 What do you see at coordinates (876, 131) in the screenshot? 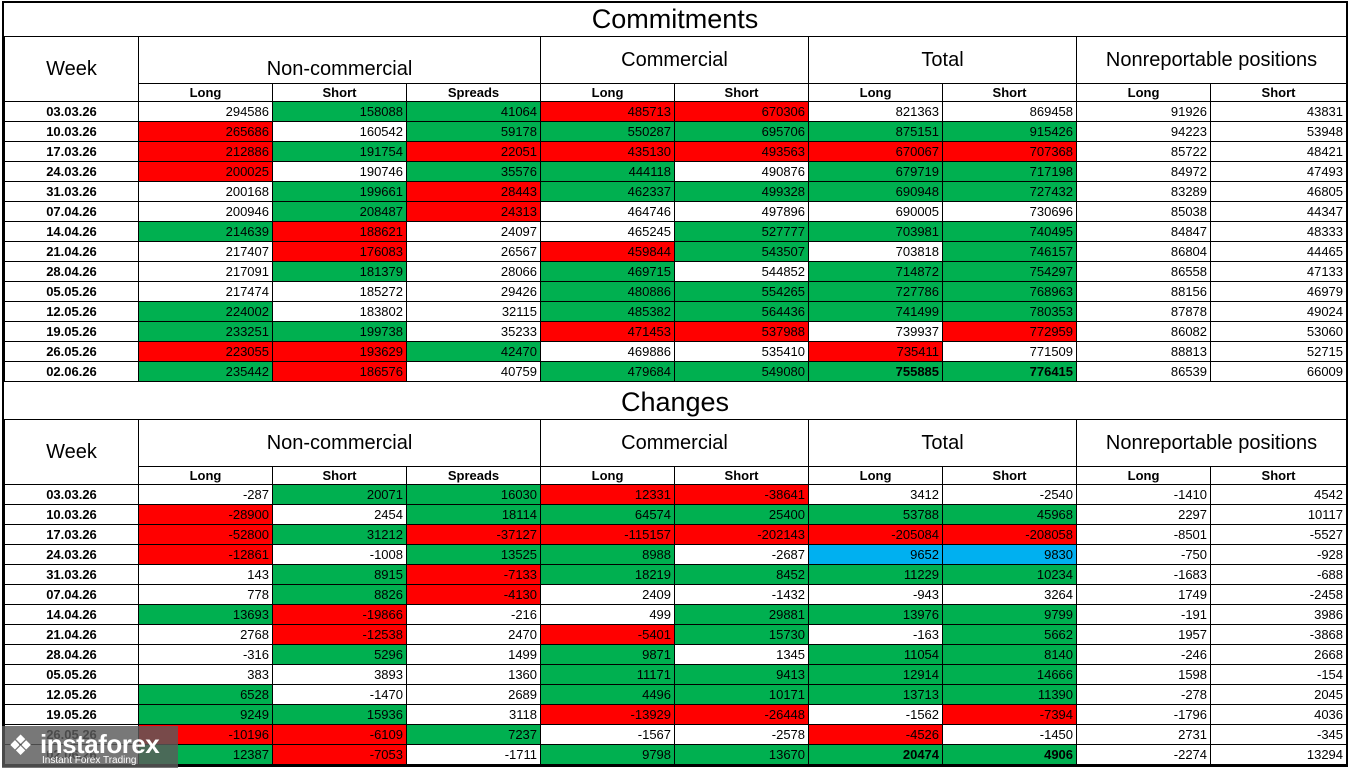
I see `value-cell: 875151` at bounding box center [876, 131].